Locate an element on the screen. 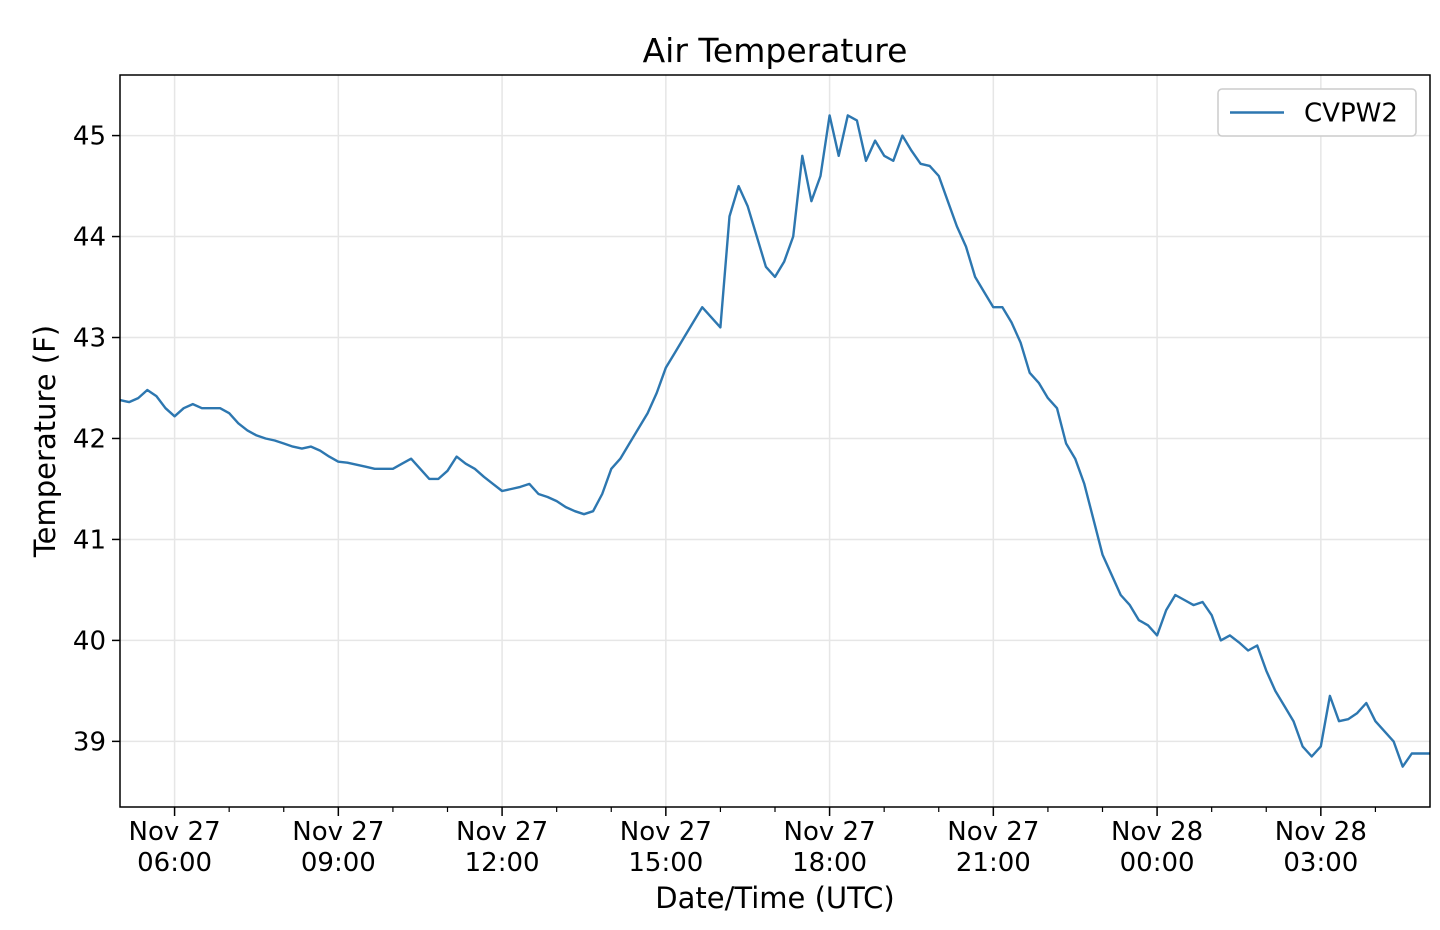  x-tick-label-time: 06:00 is located at coordinates (174, 863).